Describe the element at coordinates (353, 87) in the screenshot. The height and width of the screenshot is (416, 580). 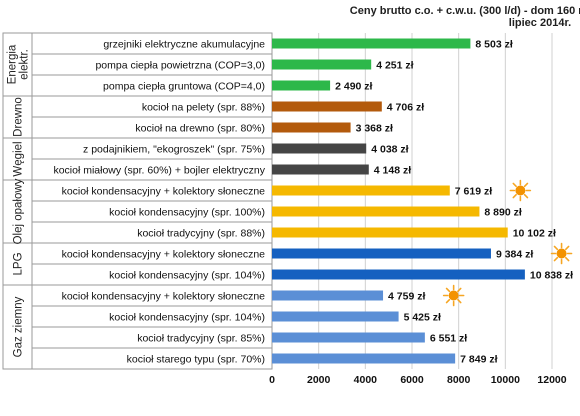
I see `value-label: 2 490 zł` at that location.